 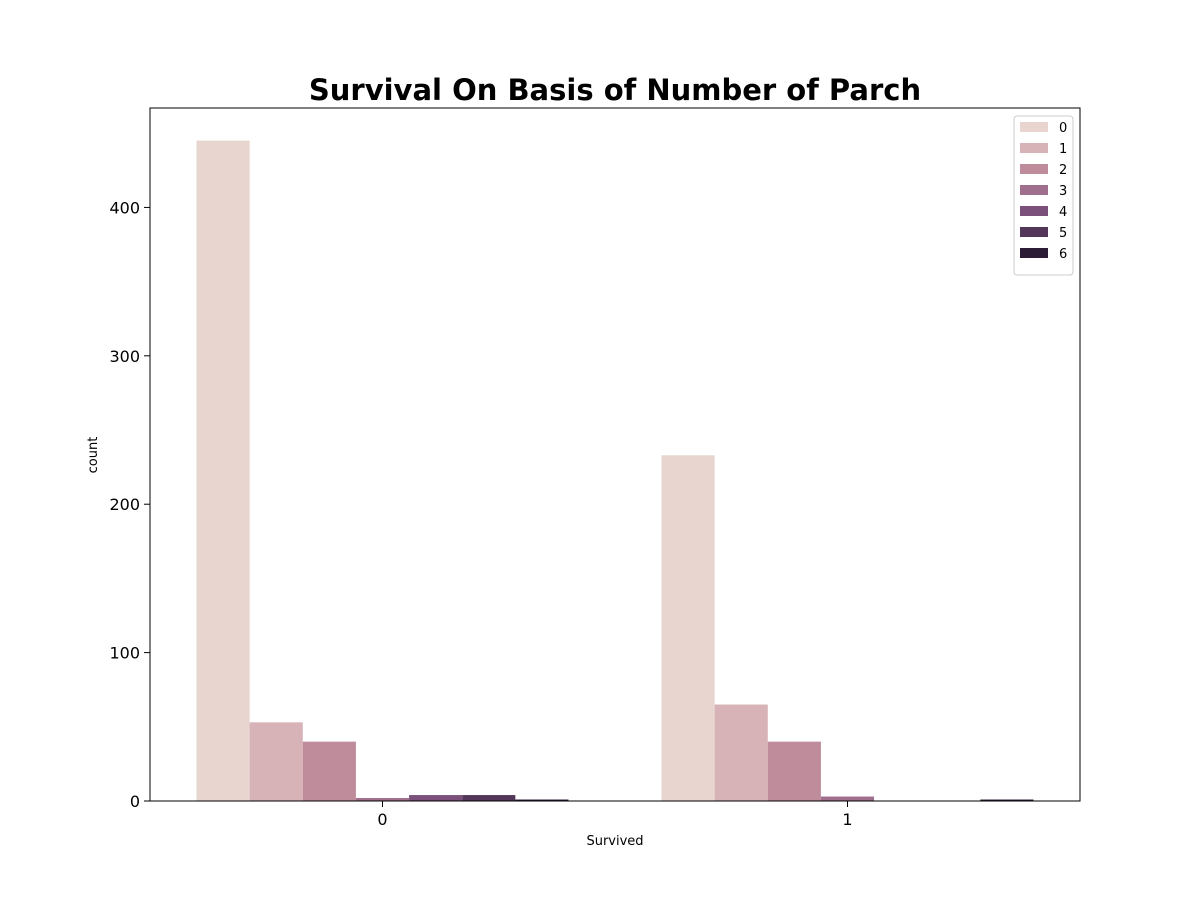 What do you see at coordinates (124, 504) in the screenshot?
I see `y-tick-label: 200` at bounding box center [124, 504].